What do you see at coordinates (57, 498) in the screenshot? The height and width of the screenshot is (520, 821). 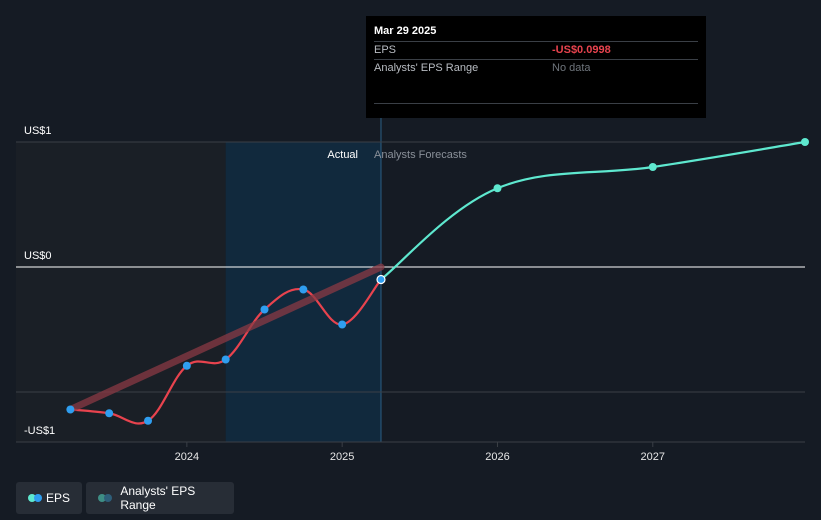 I see `legend-eps-label: EPS` at bounding box center [57, 498].